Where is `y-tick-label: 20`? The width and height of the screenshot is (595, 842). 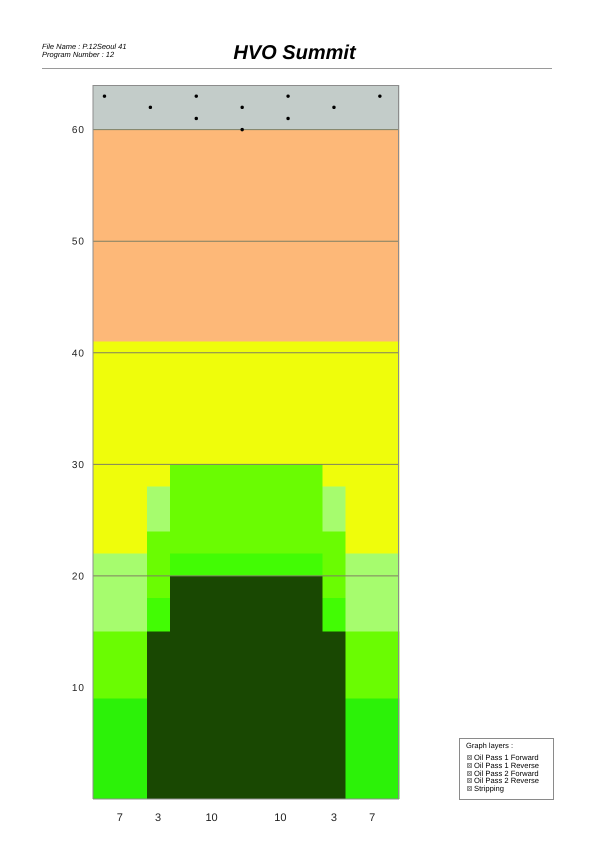 y-tick-label: 20 is located at coordinates (78, 576).